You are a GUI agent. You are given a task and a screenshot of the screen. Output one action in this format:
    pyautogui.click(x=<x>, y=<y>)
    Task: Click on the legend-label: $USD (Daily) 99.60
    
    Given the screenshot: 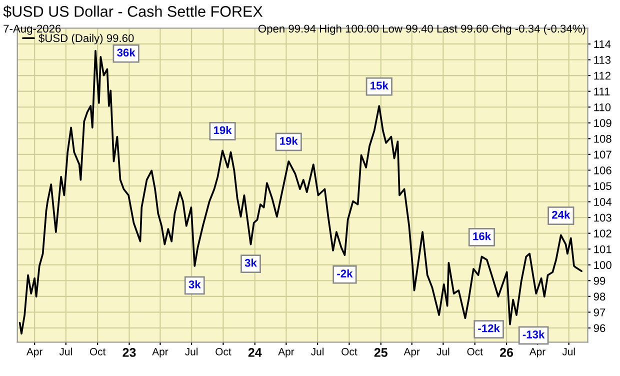 What is the action you would take?
    pyautogui.click(x=86, y=39)
    